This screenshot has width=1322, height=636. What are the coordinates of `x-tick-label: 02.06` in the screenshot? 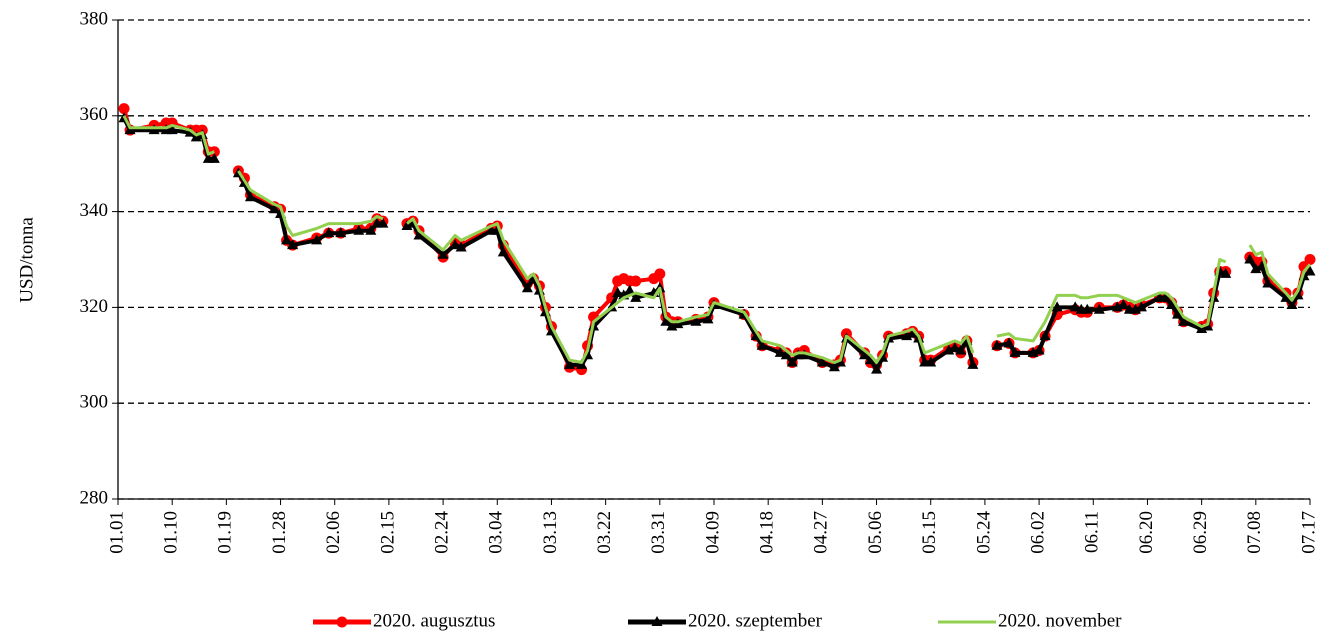 It's located at (333, 532).